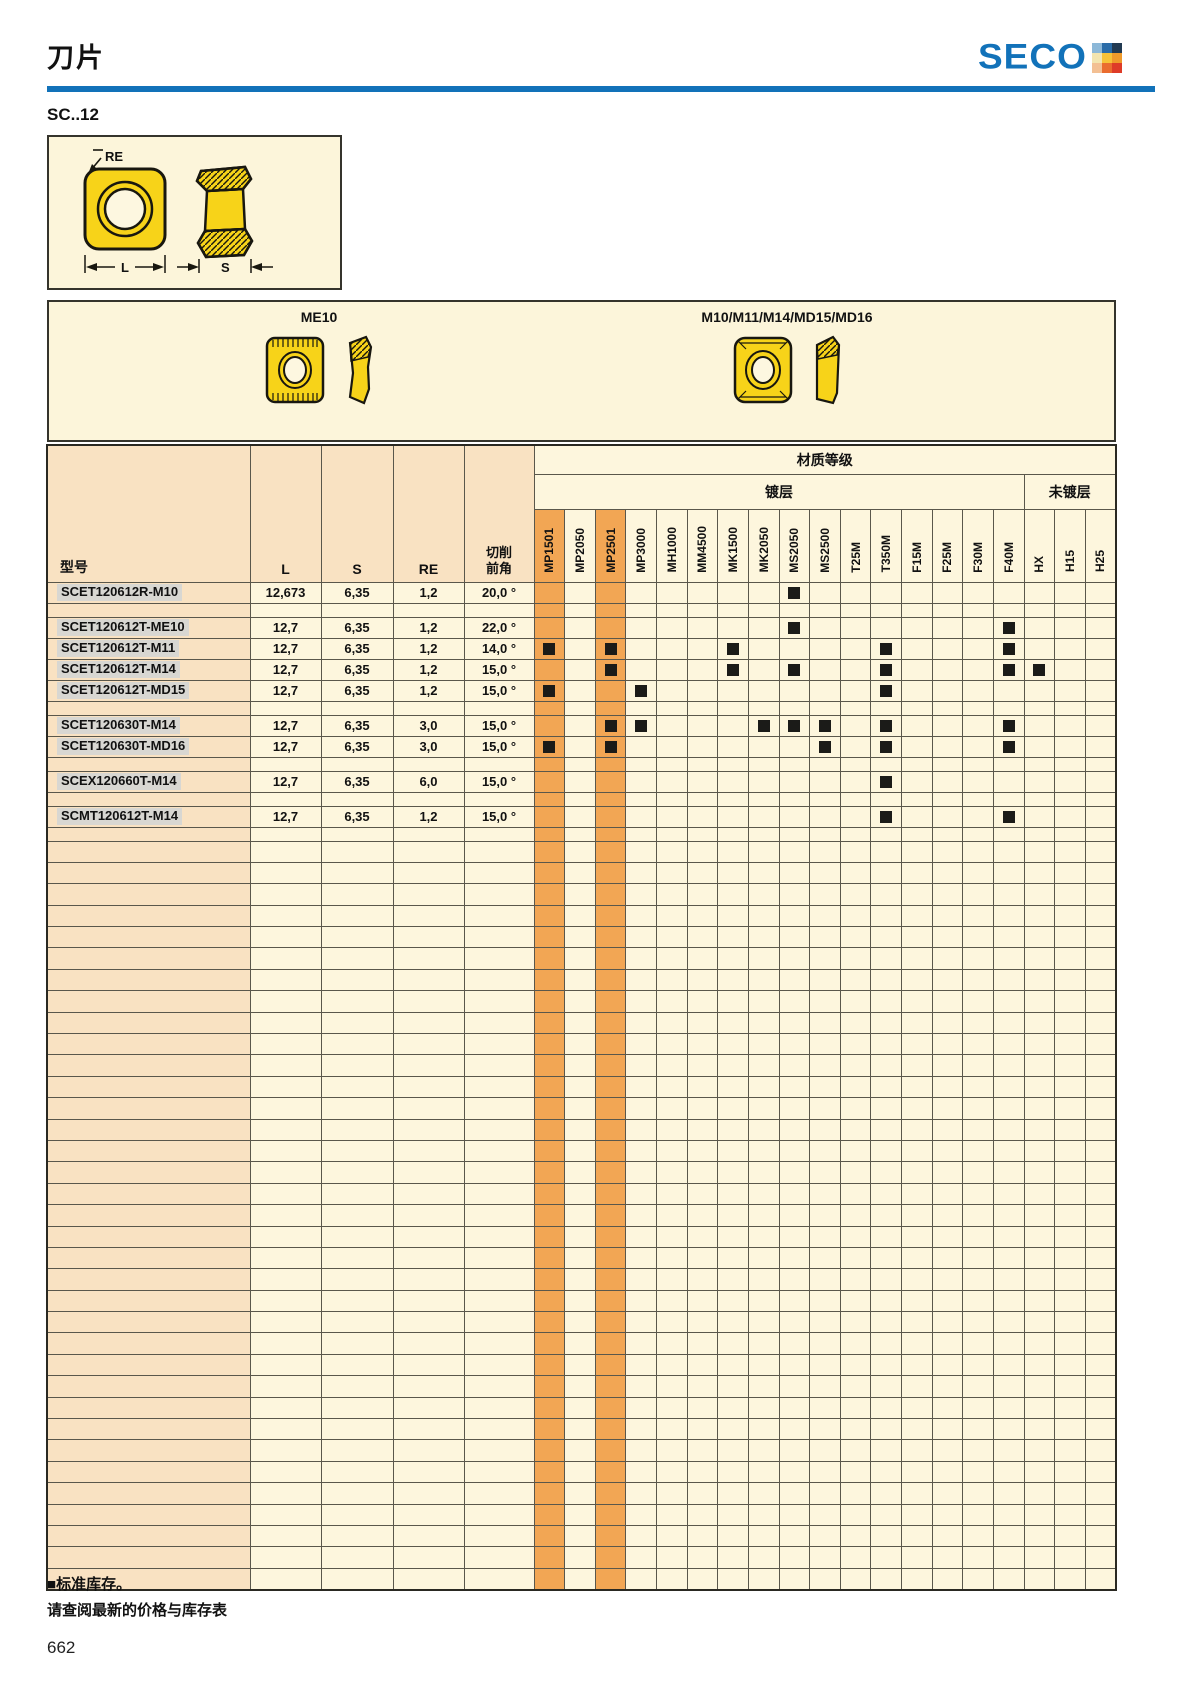  Describe the element at coordinates (1008, 1536) in the screenshot. I see `grade-cell-f40m` at that location.